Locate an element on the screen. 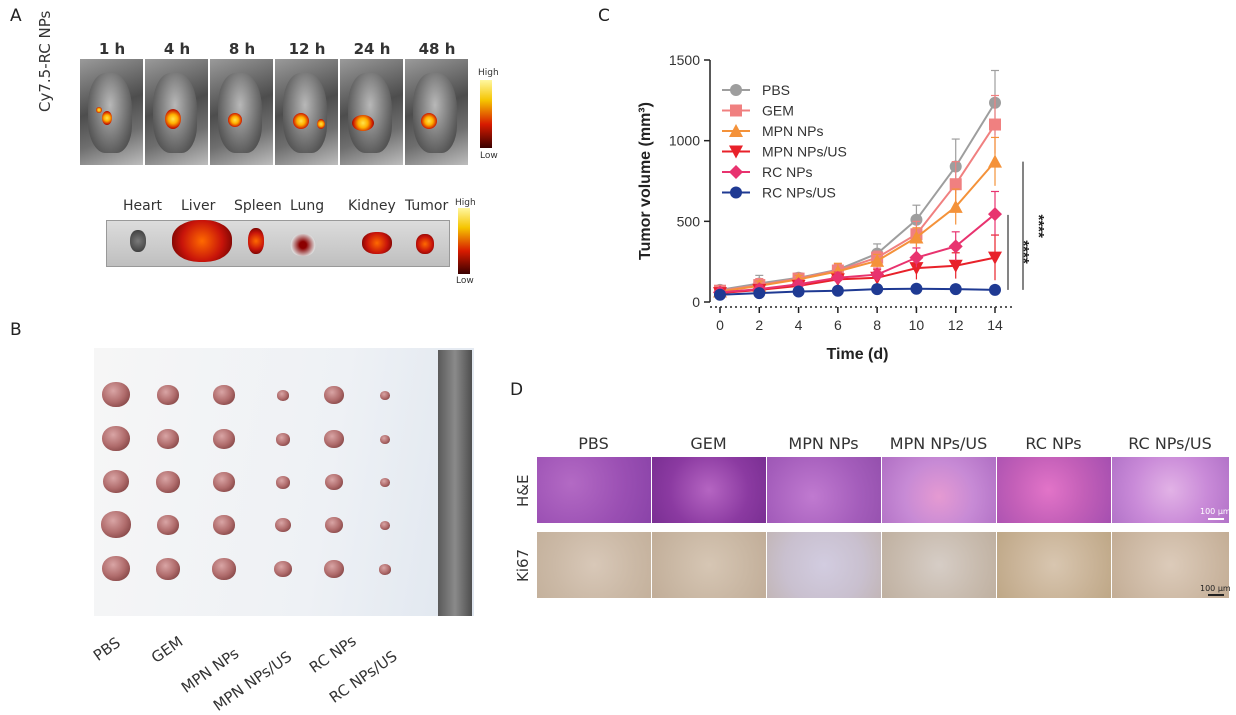  heart-organ is located at coordinates (138, 241).